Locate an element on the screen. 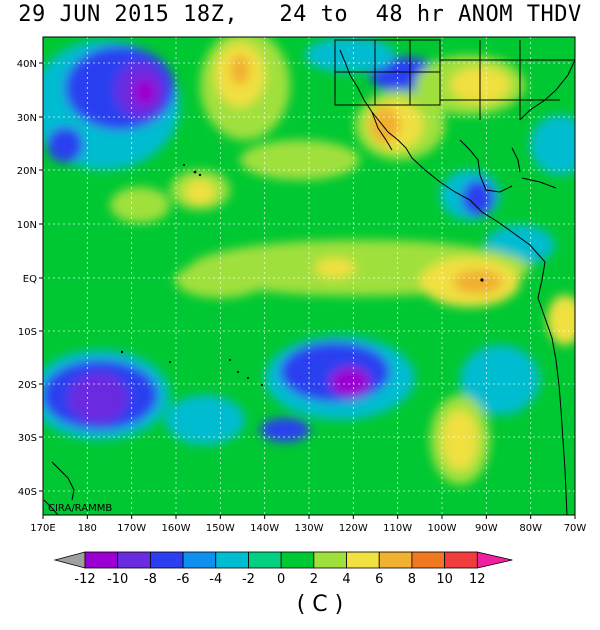 Image resolution: width=600 pixels, height=630 pixels. contour-lightgreen-west-equator is located at coordinates (220, 280).